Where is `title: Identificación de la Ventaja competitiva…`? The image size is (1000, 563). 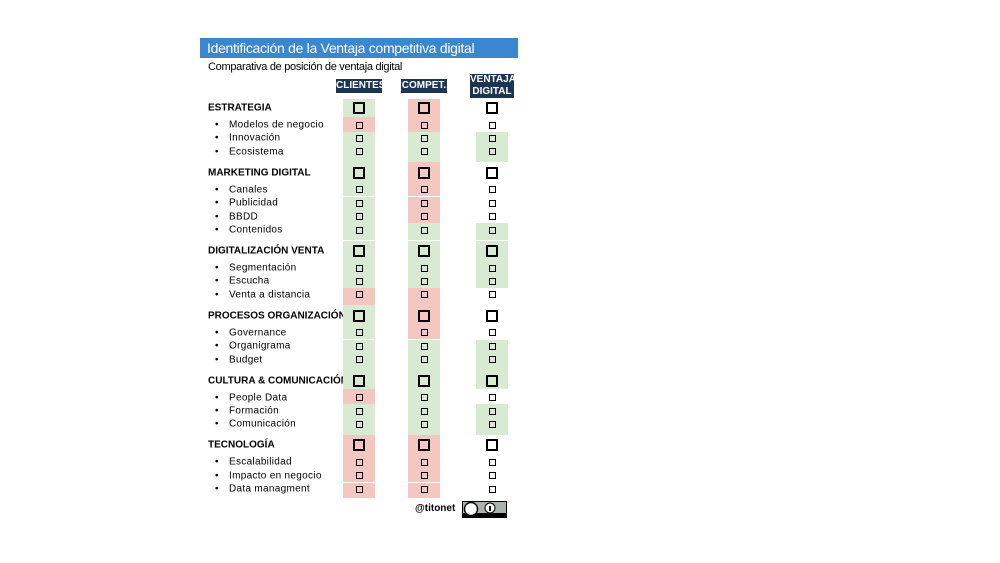 title: Identificación de la Ventaja competitiva… is located at coordinates (359, 48).